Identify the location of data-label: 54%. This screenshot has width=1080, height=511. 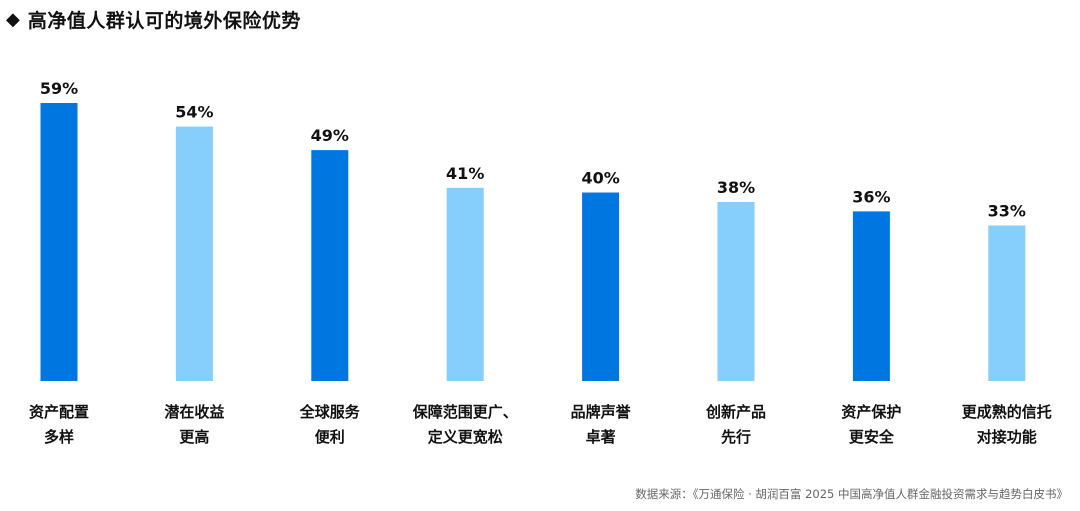
(194, 112).